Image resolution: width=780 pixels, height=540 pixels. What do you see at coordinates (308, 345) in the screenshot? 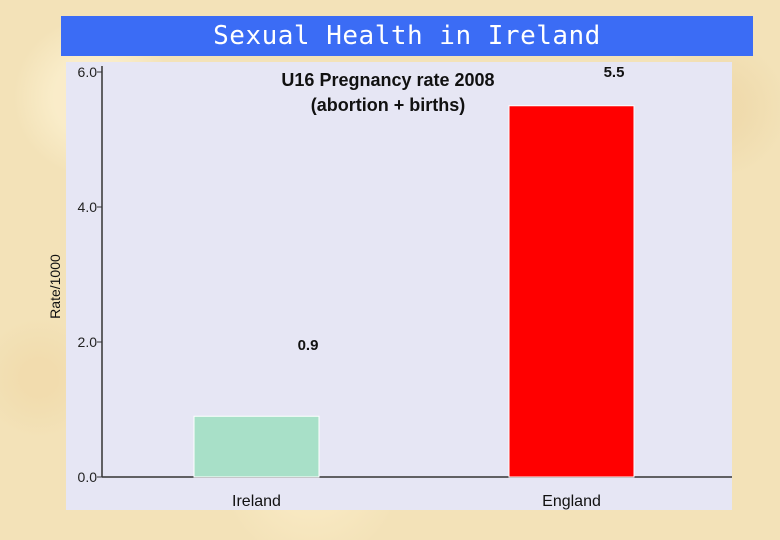
I see `data-label: 0.9` at bounding box center [308, 345].